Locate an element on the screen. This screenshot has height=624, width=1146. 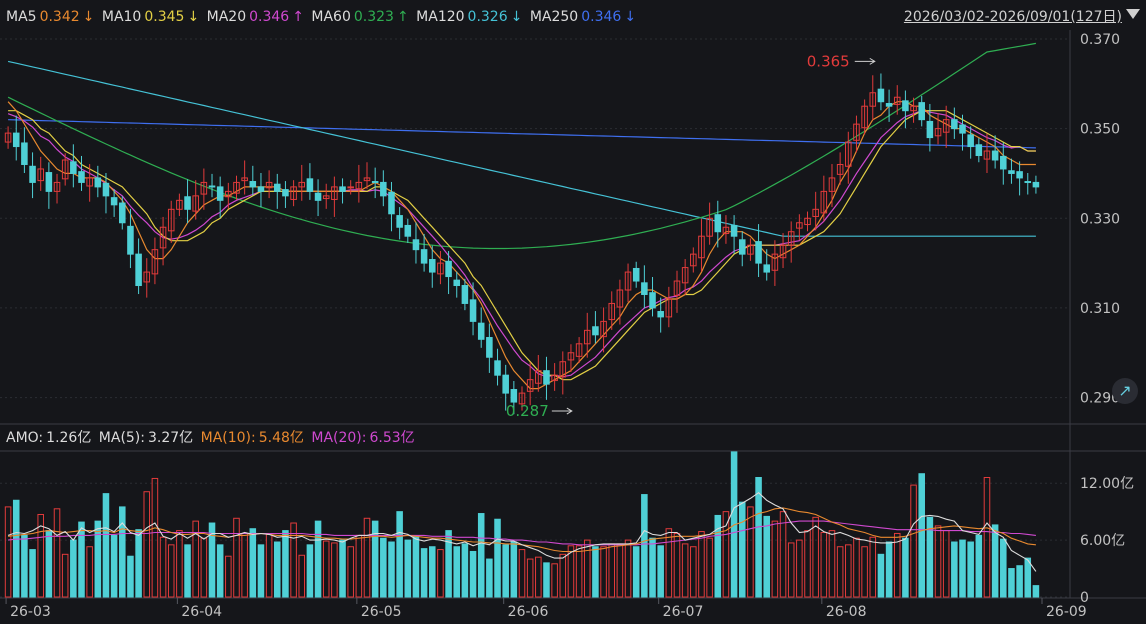
dropdown-caret-icon is located at coordinates (1133, 14).